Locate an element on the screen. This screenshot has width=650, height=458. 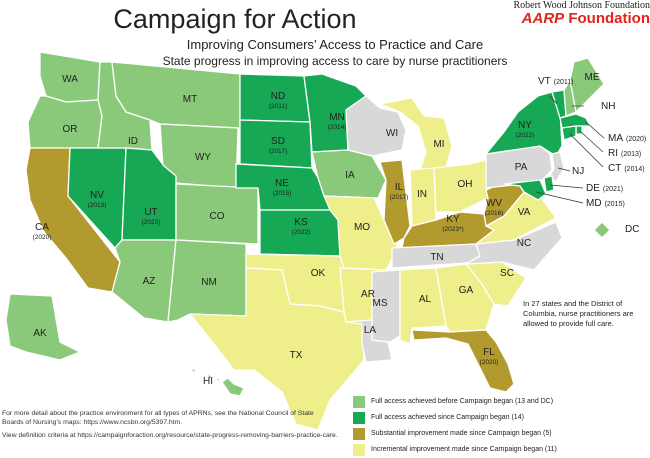
state-ak is located at coordinates (43, 327).